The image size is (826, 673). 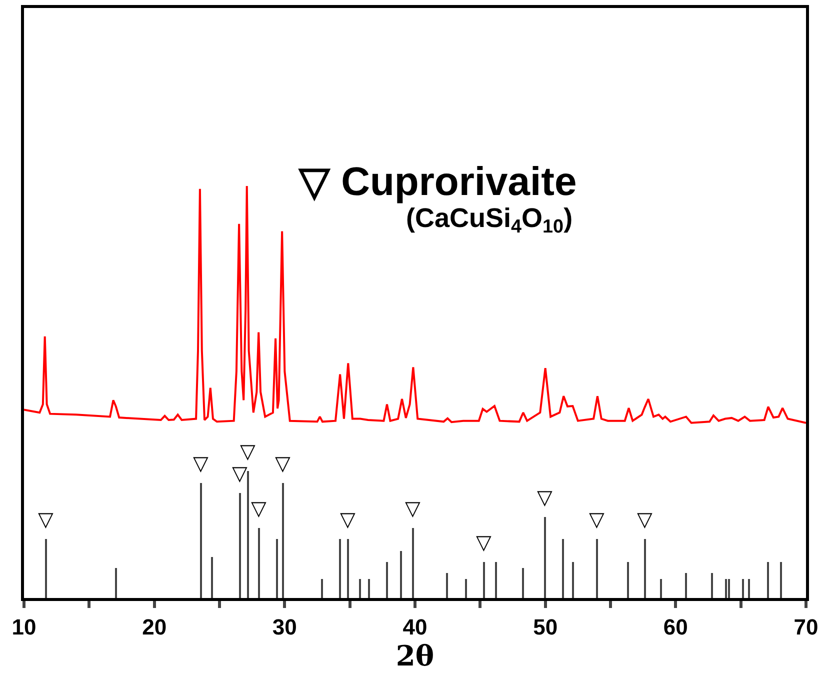 What do you see at coordinates (24, 627) in the screenshot?
I see `x-tick-label: 10` at bounding box center [24, 627].